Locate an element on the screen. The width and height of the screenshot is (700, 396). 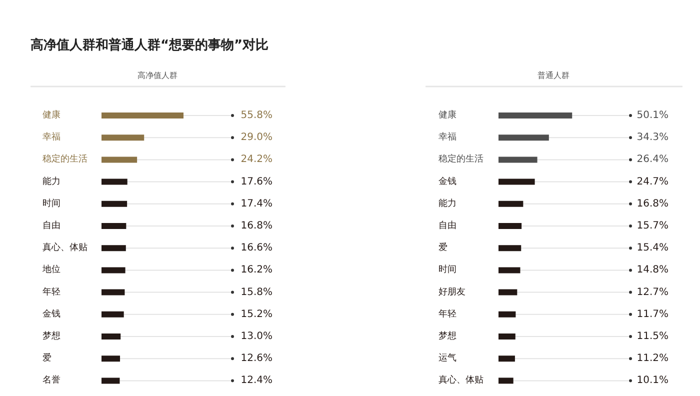
data-label: 13.0% is located at coordinates (256, 336).